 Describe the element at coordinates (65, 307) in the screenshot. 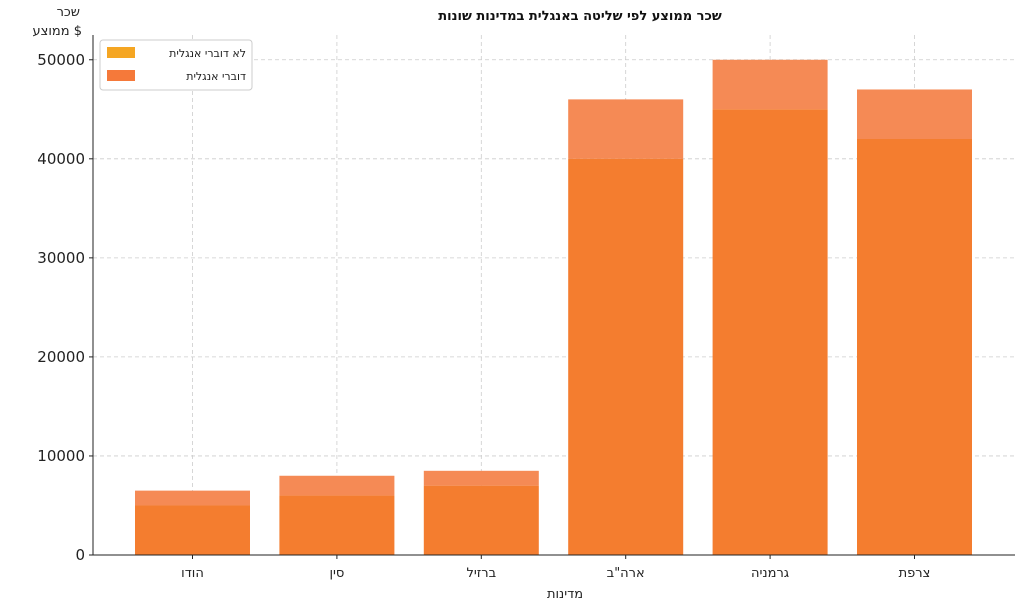

I see `y-ticks: 0 10000 20000 30000 40000 50000` at that location.